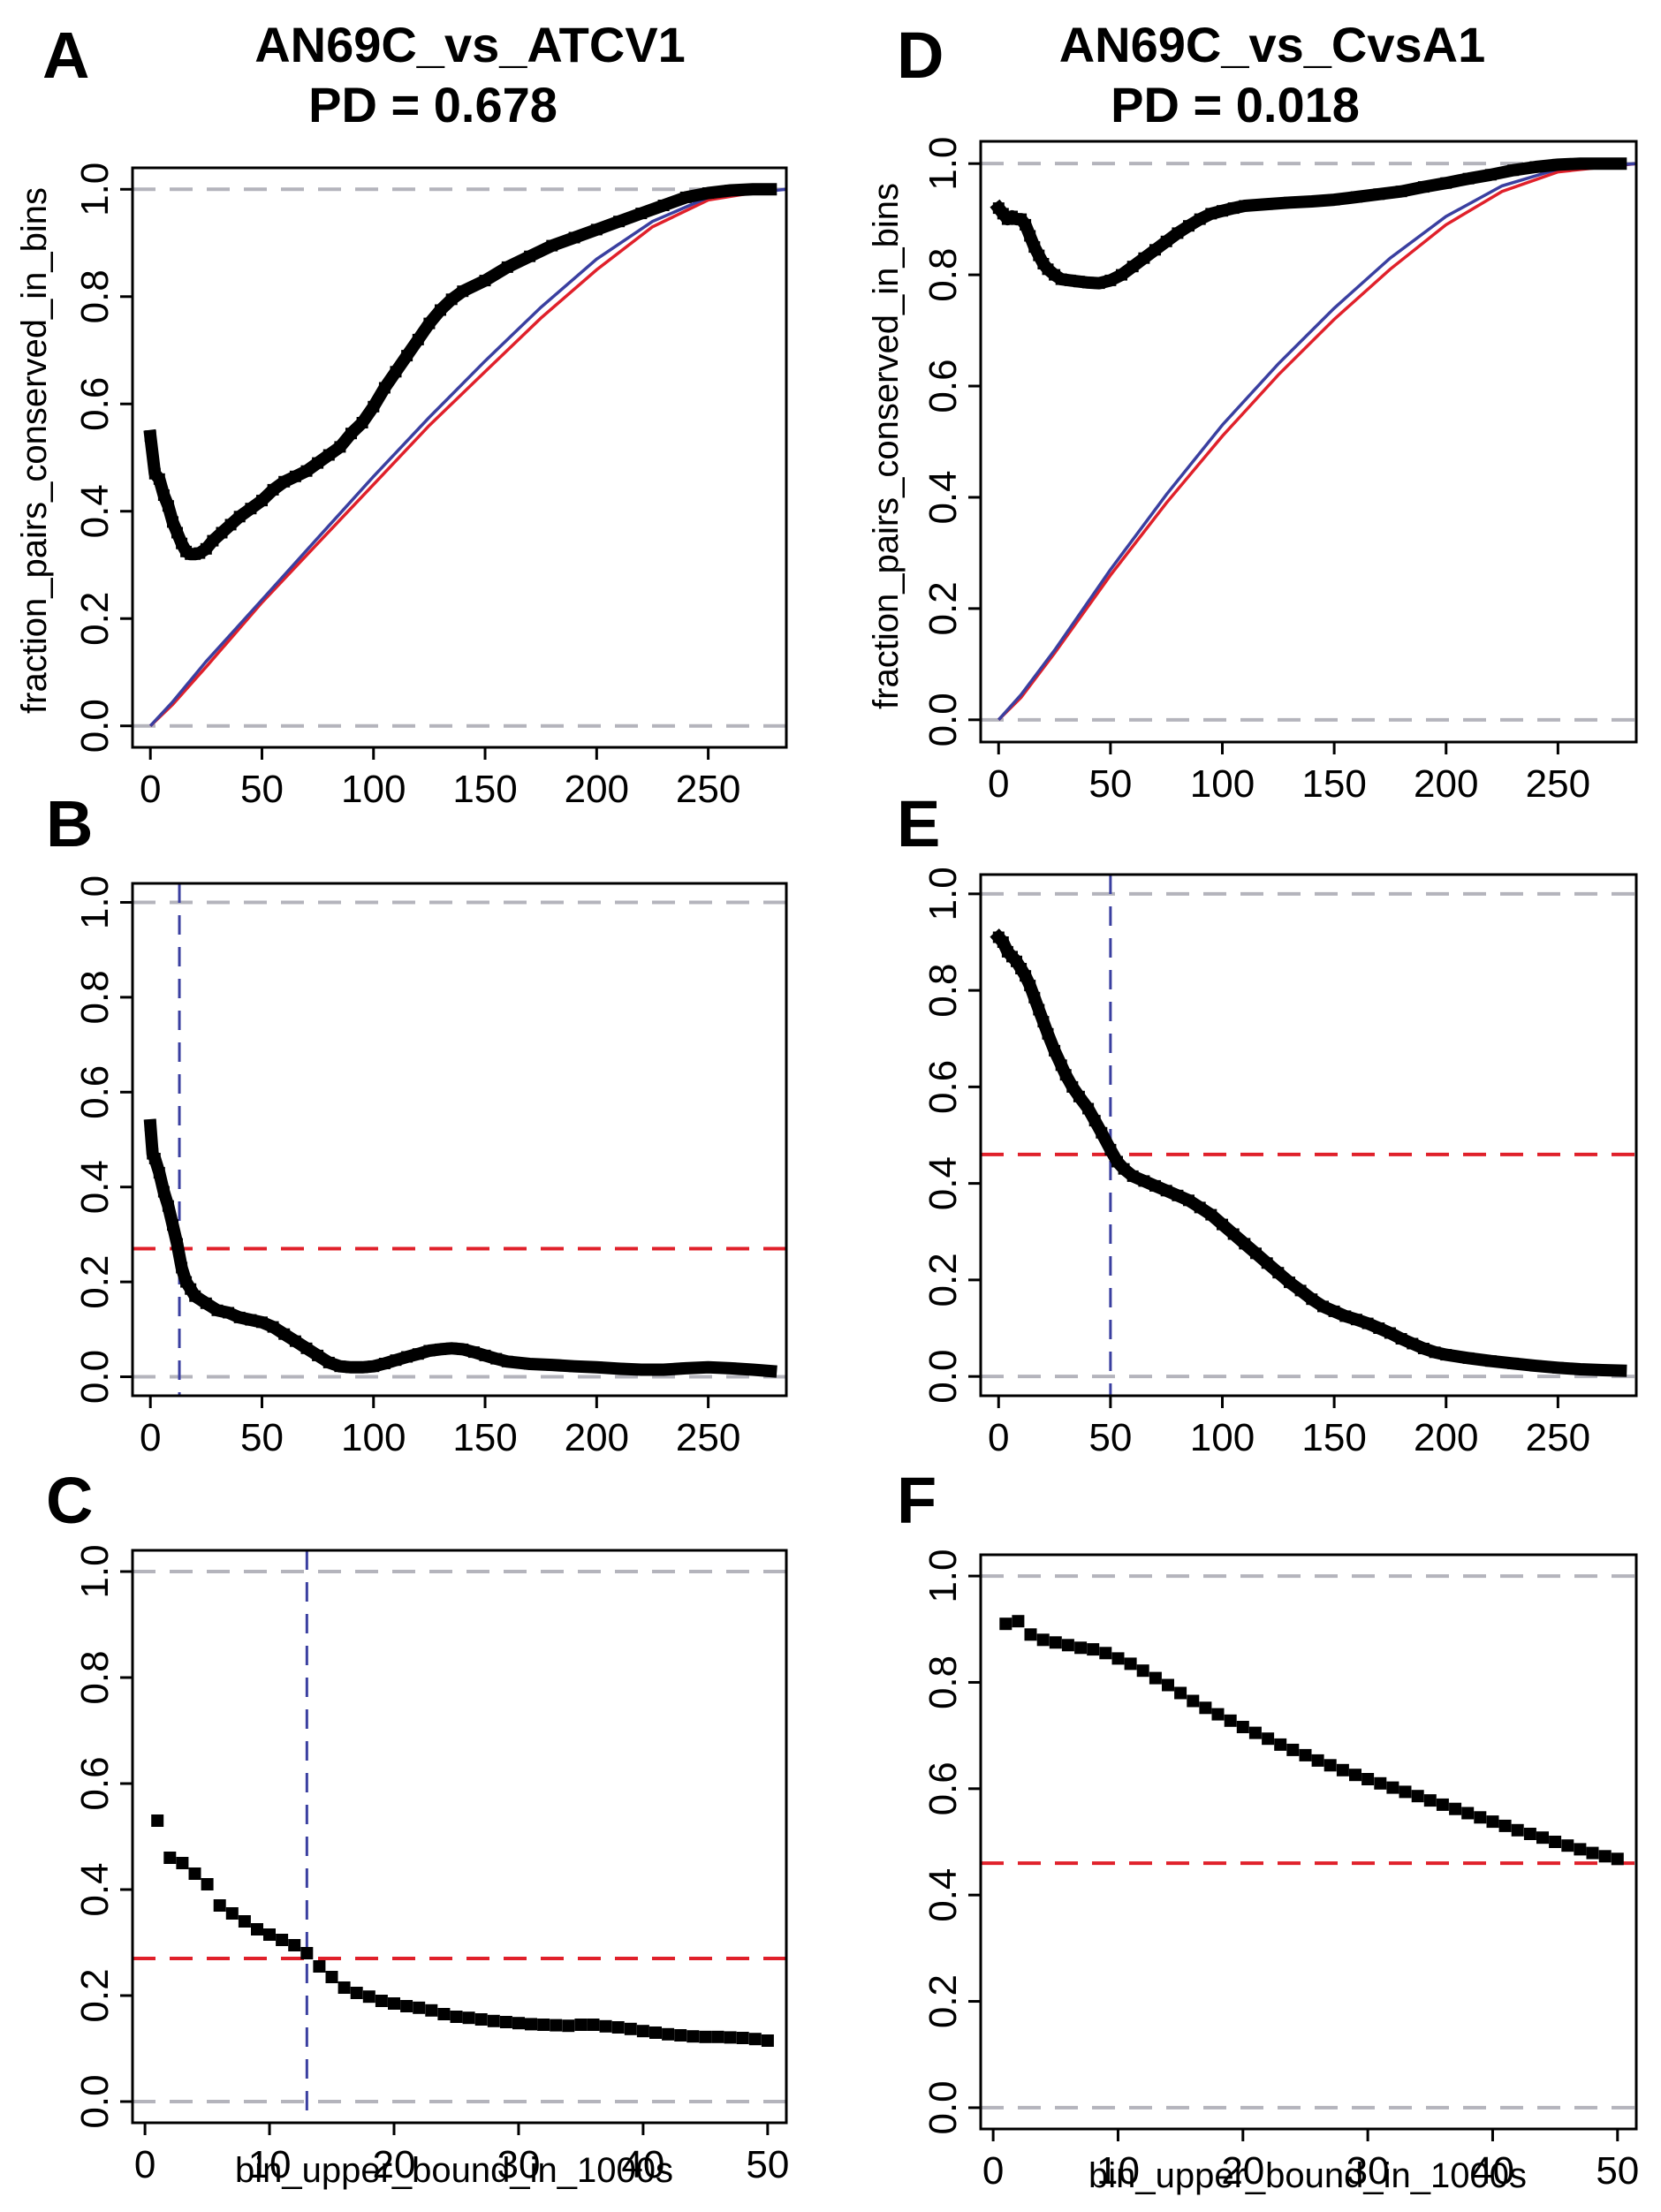 This screenshot has width=1661, height=2212. Describe the element at coordinates (262, 789) in the screenshot. I see `x-tick-label-a-1: 50` at that location.